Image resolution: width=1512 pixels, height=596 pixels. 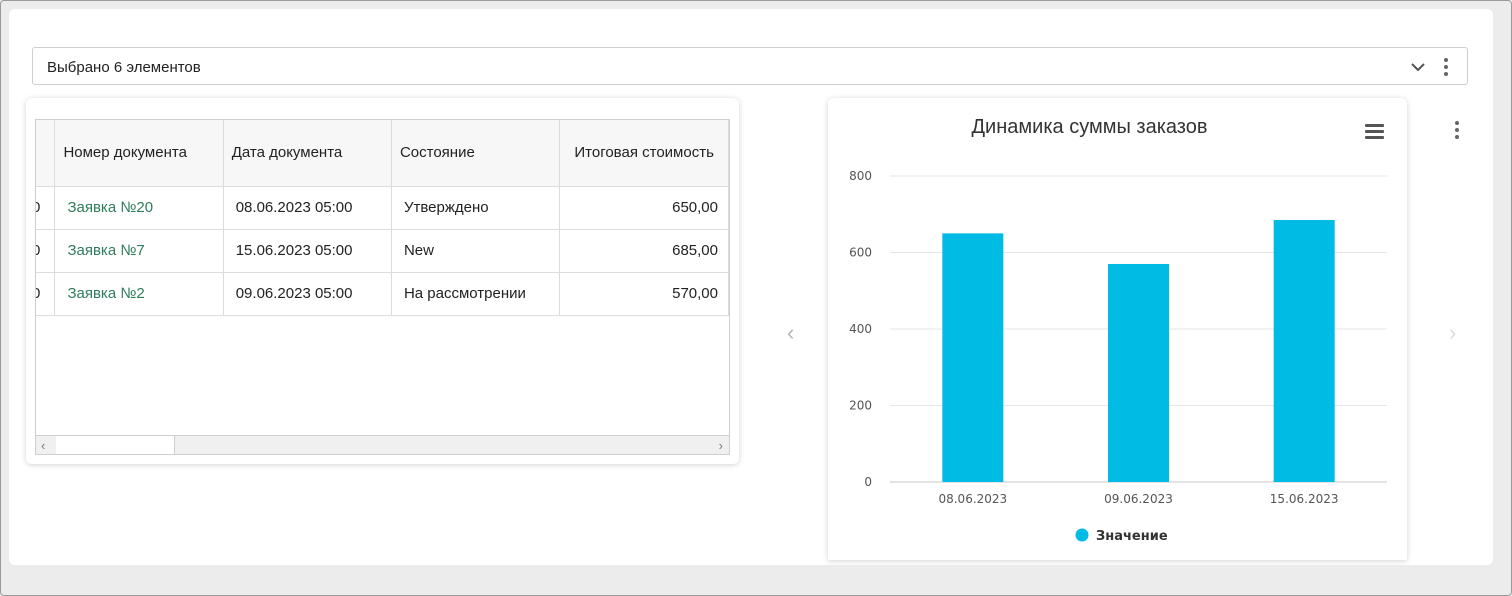 I want to click on document-link: Заявка №7, so click(x=106, y=250).